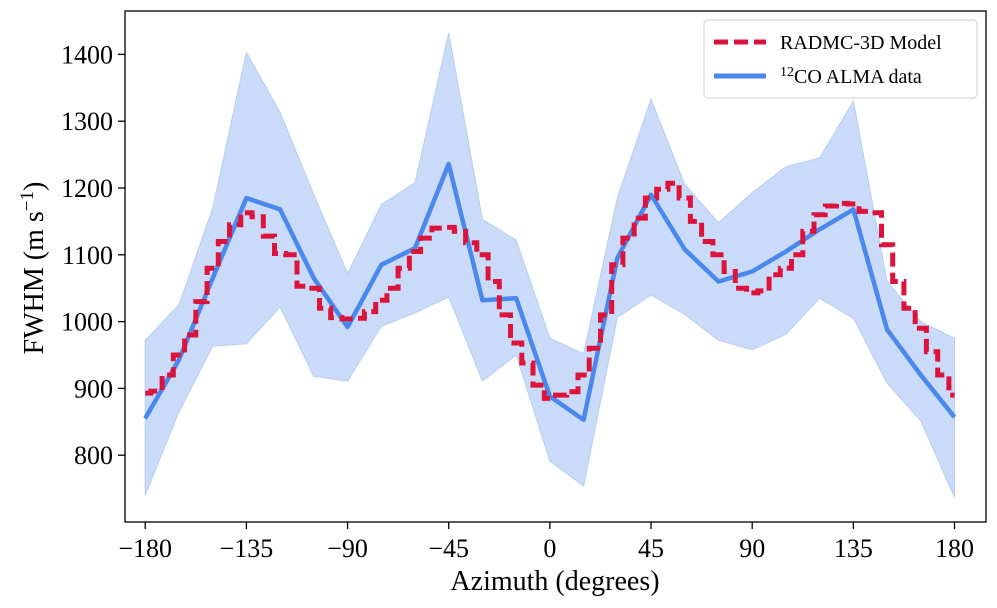 The image size is (997, 608). What do you see at coordinates (954, 548) in the screenshot?
I see `x-tick-label: 180` at bounding box center [954, 548].